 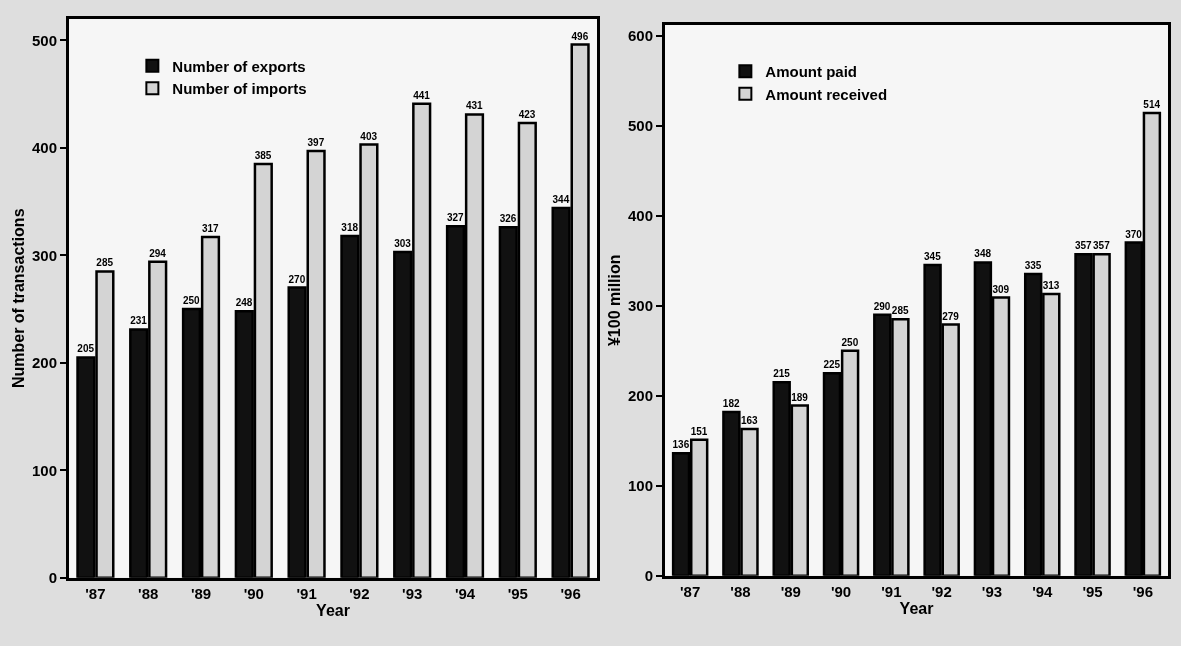 What do you see at coordinates (826, 94) in the screenshot?
I see `legend-label: Amount received` at bounding box center [826, 94].